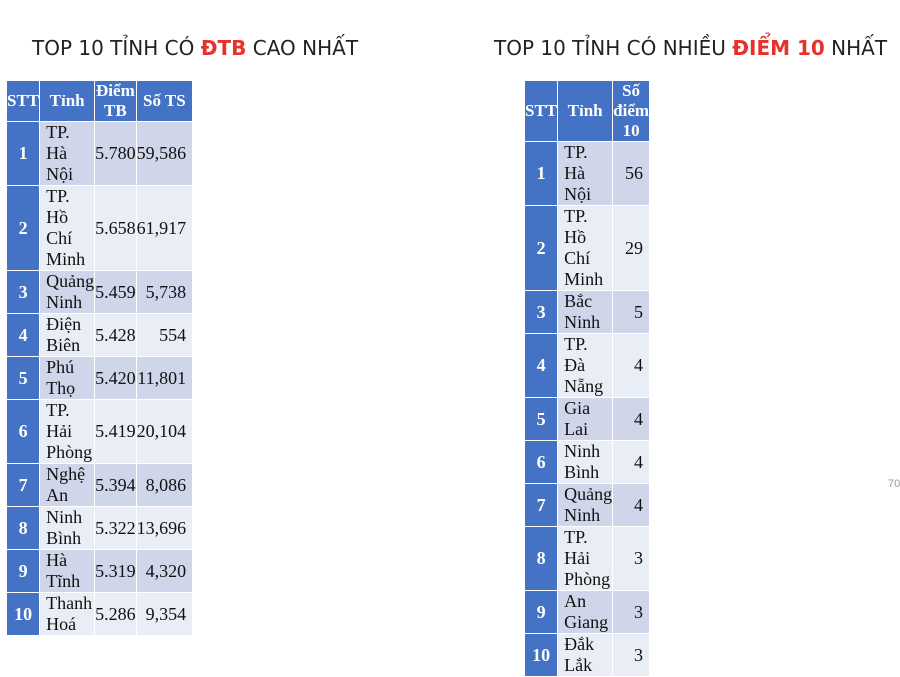 The width and height of the screenshot is (900, 677). Describe the element at coordinates (115, 228) in the screenshot. I see `avg-score-cell: 5.658` at that location.